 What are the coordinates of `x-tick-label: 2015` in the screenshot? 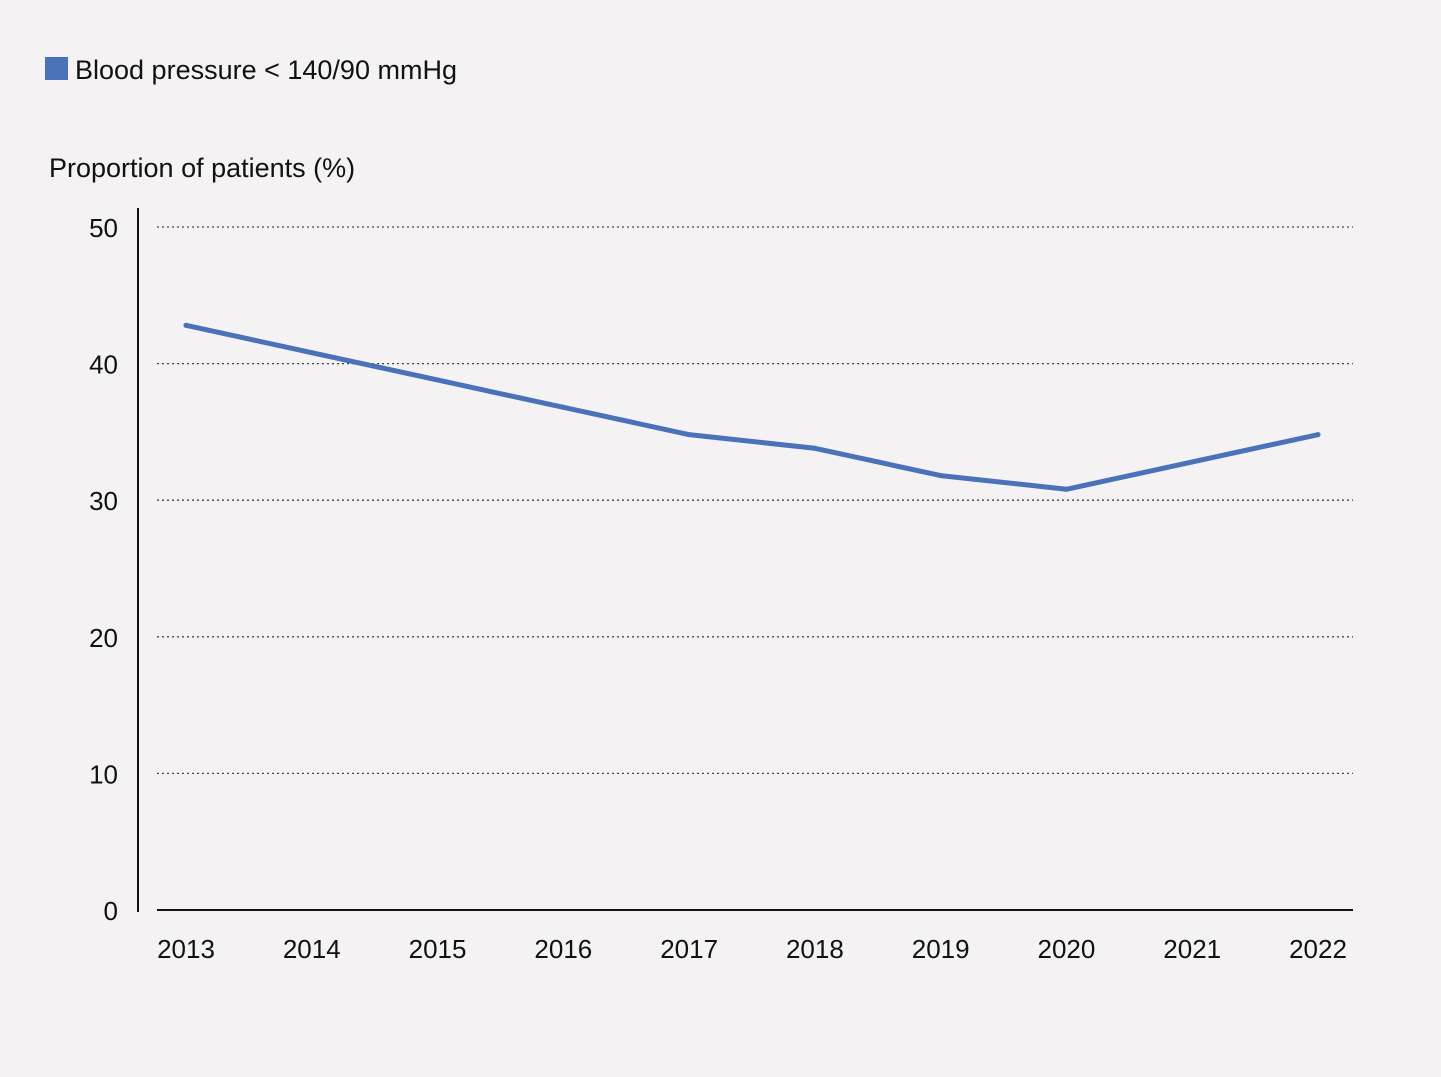 It's located at (438, 949).